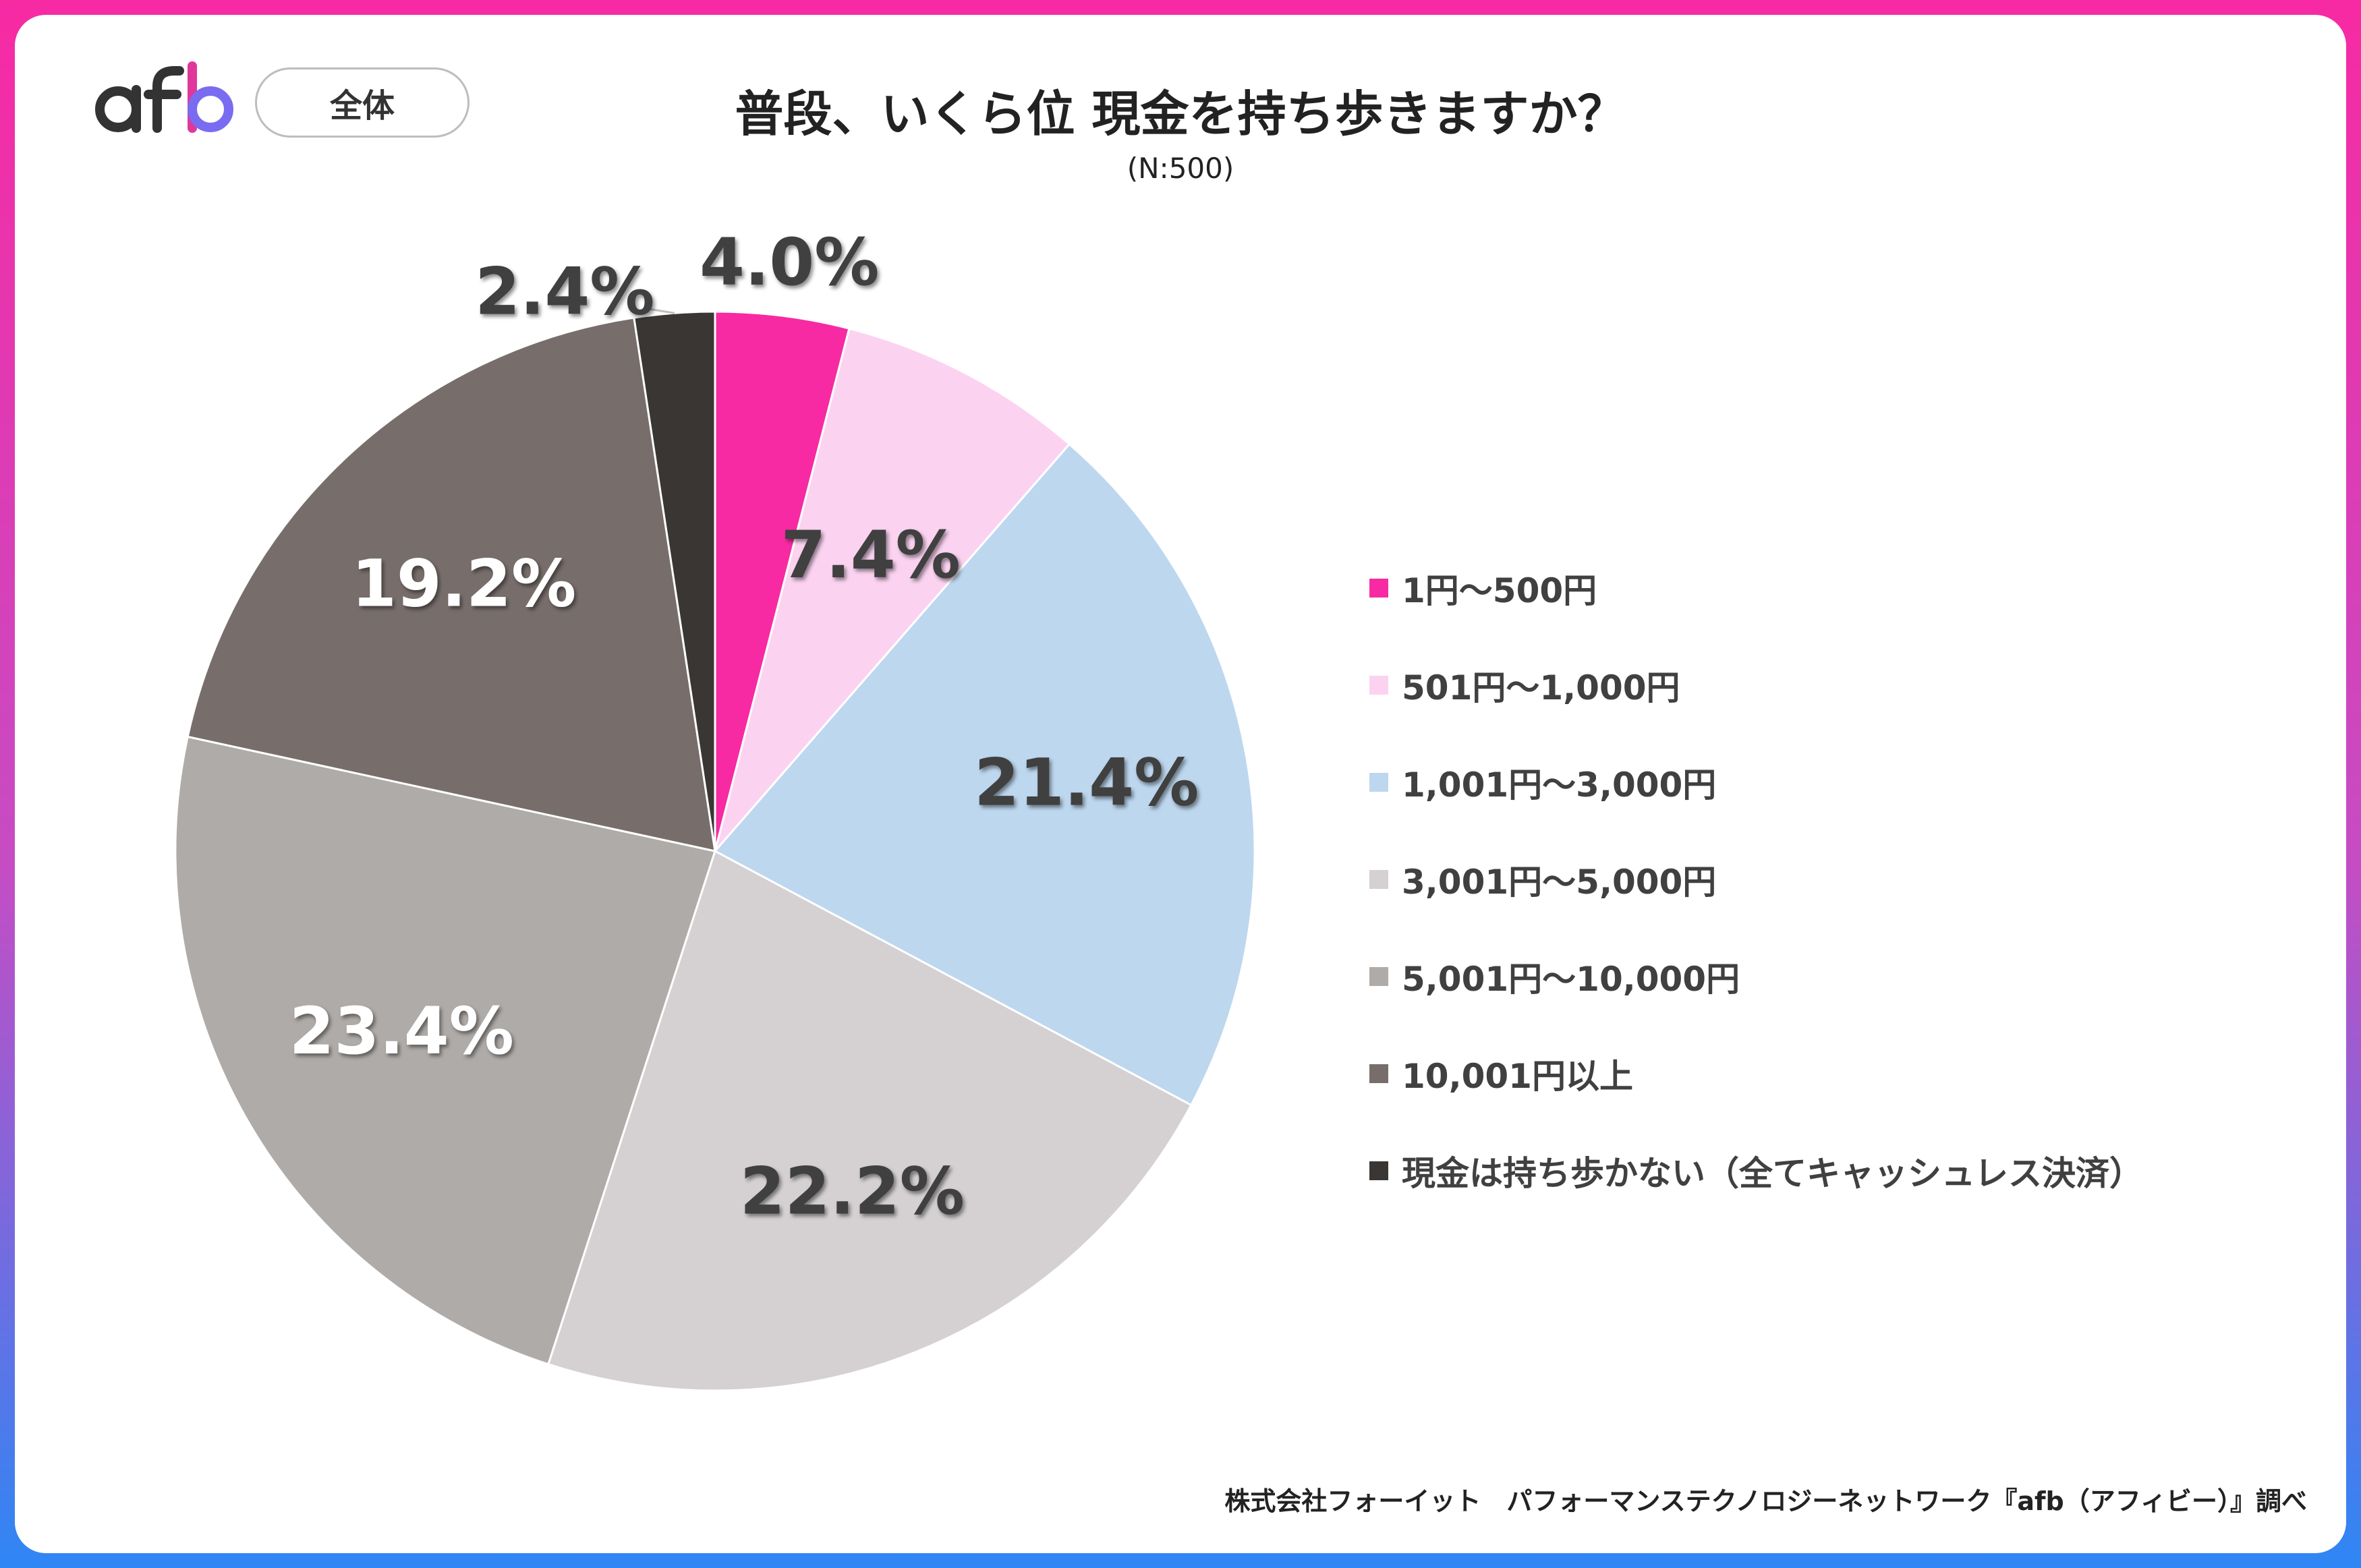  What do you see at coordinates (1541, 687) in the screenshot?
I see `legend-label: 501円～1,000円` at bounding box center [1541, 687].